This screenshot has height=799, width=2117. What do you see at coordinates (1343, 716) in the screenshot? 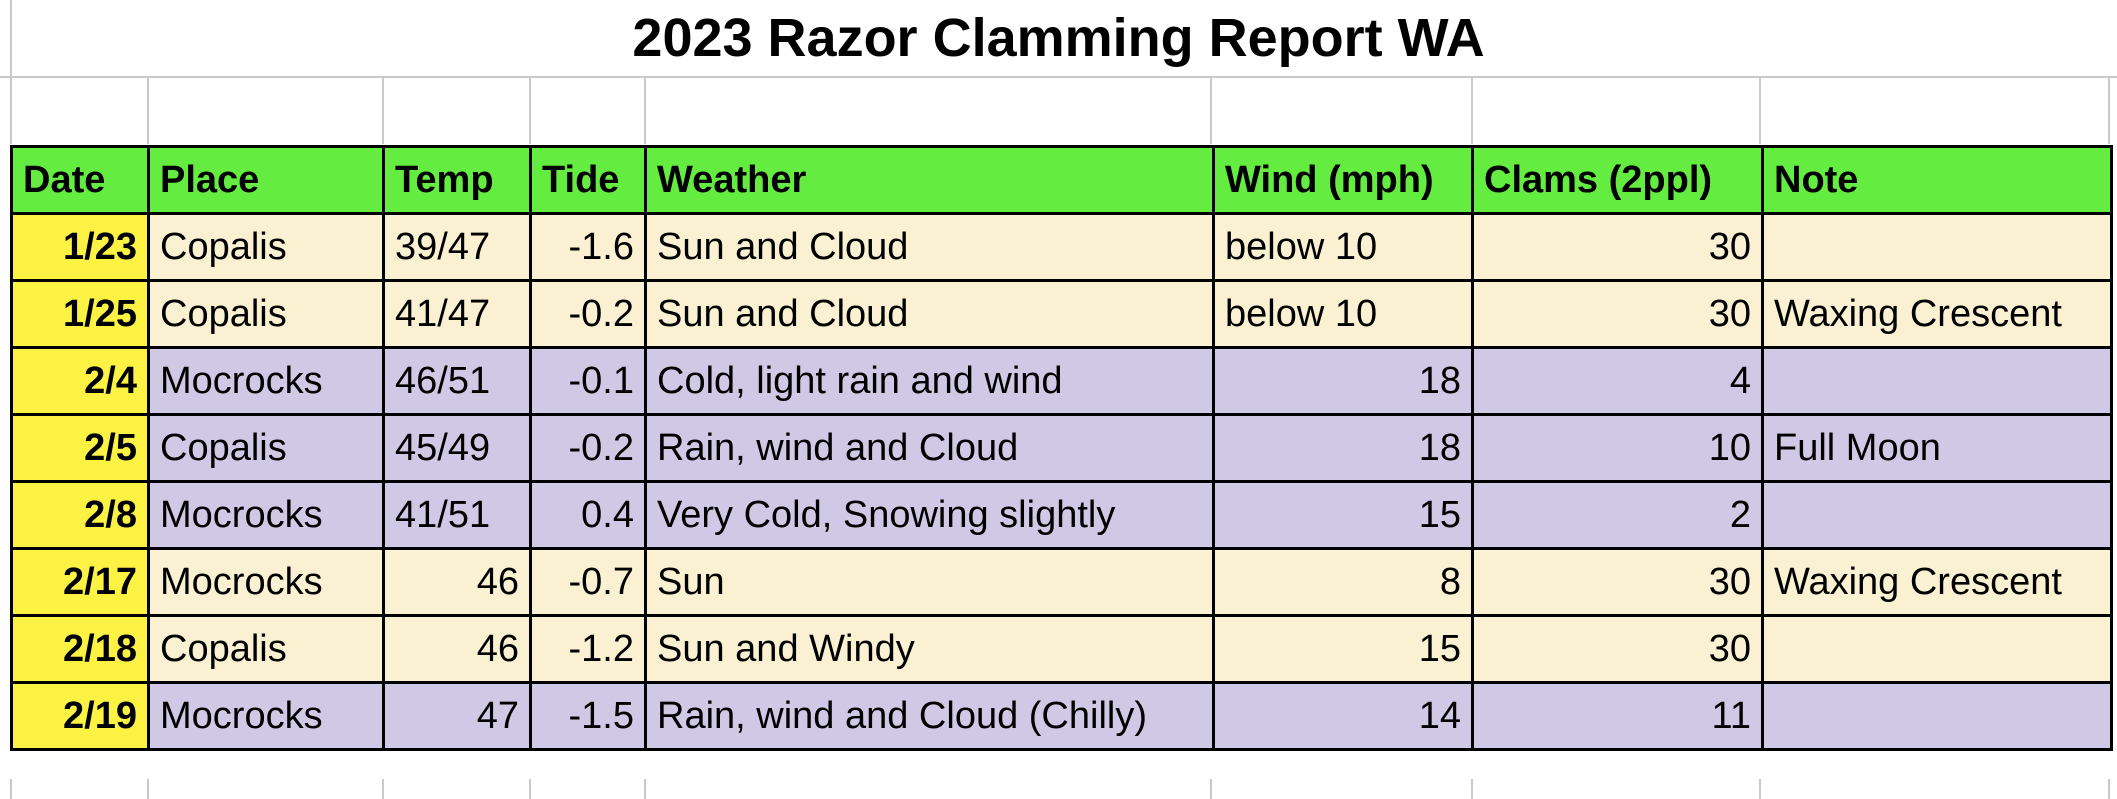
I see `cell-wind: 14` at bounding box center [1343, 716].